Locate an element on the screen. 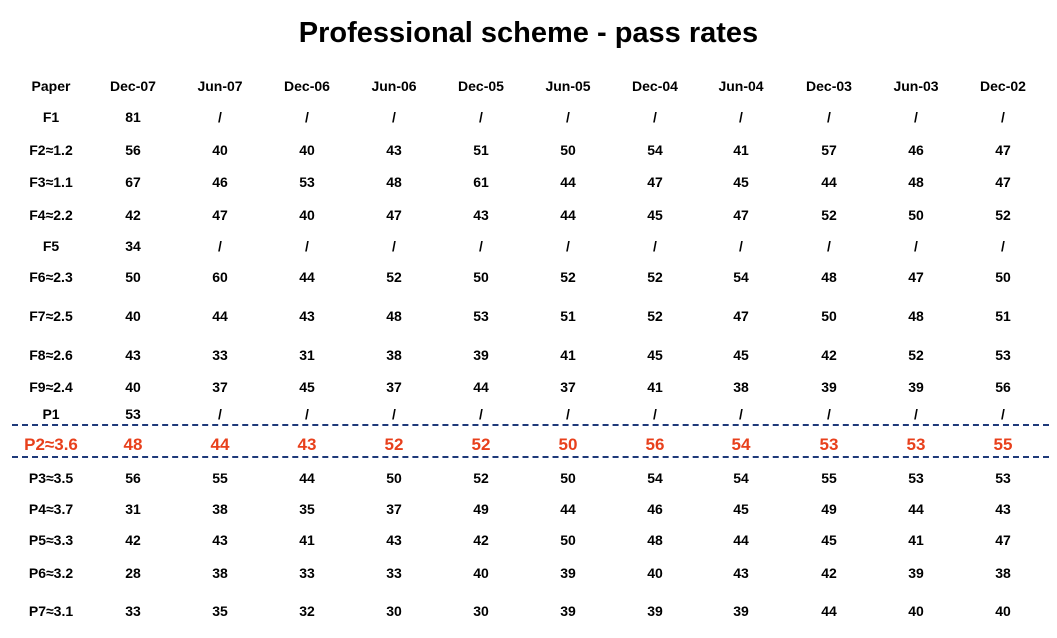 The height and width of the screenshot is (638, 1057). rate-cell: Jun-05 is located at coordinates (568, 86).